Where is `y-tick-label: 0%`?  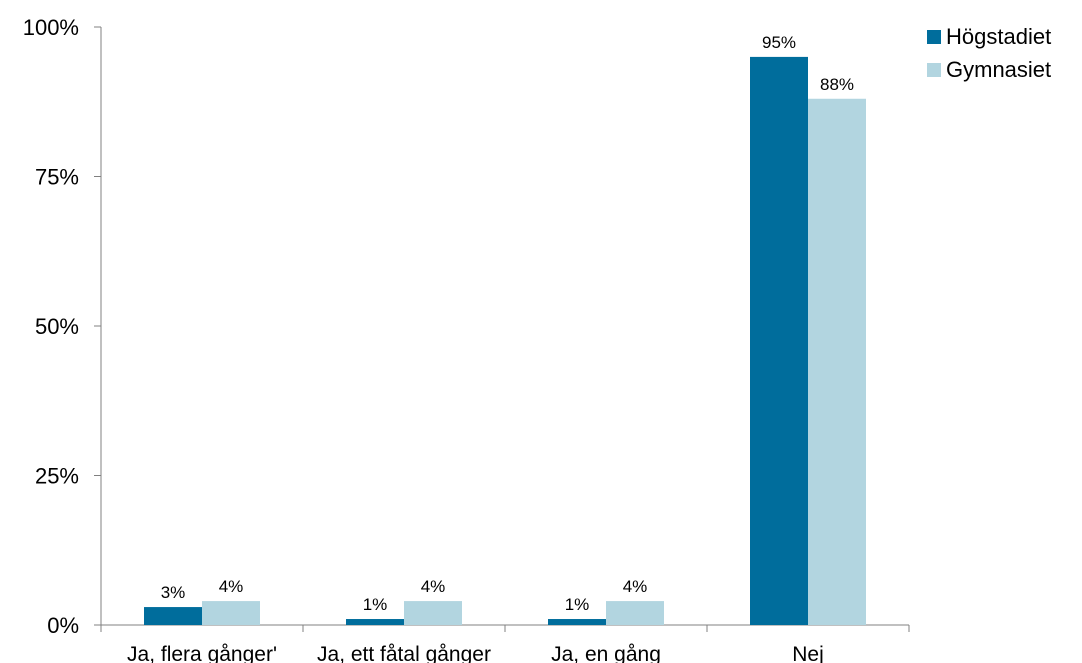 y-tick-label: 0% is located at coordinates (63, 625).